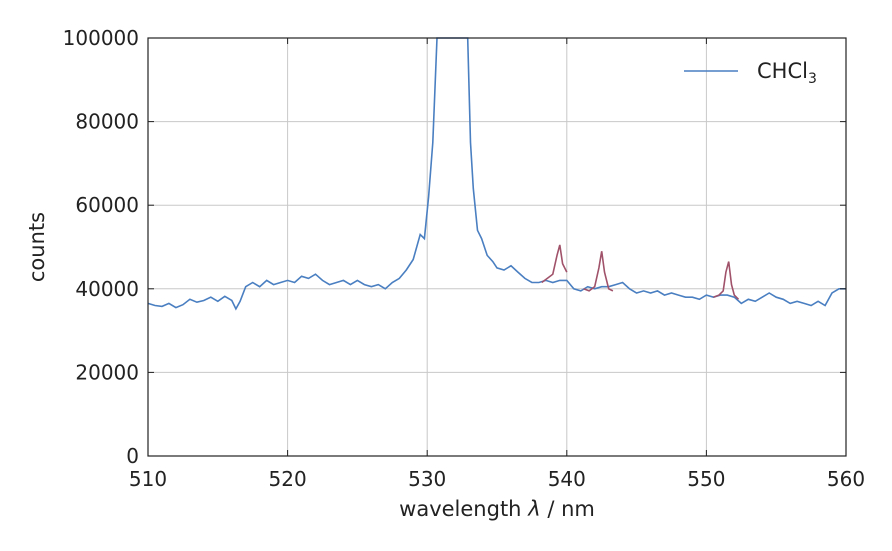 The height and width of the screenshot is (551, 892). I want to click on y-tick-label: 40000, so click(107, 289).